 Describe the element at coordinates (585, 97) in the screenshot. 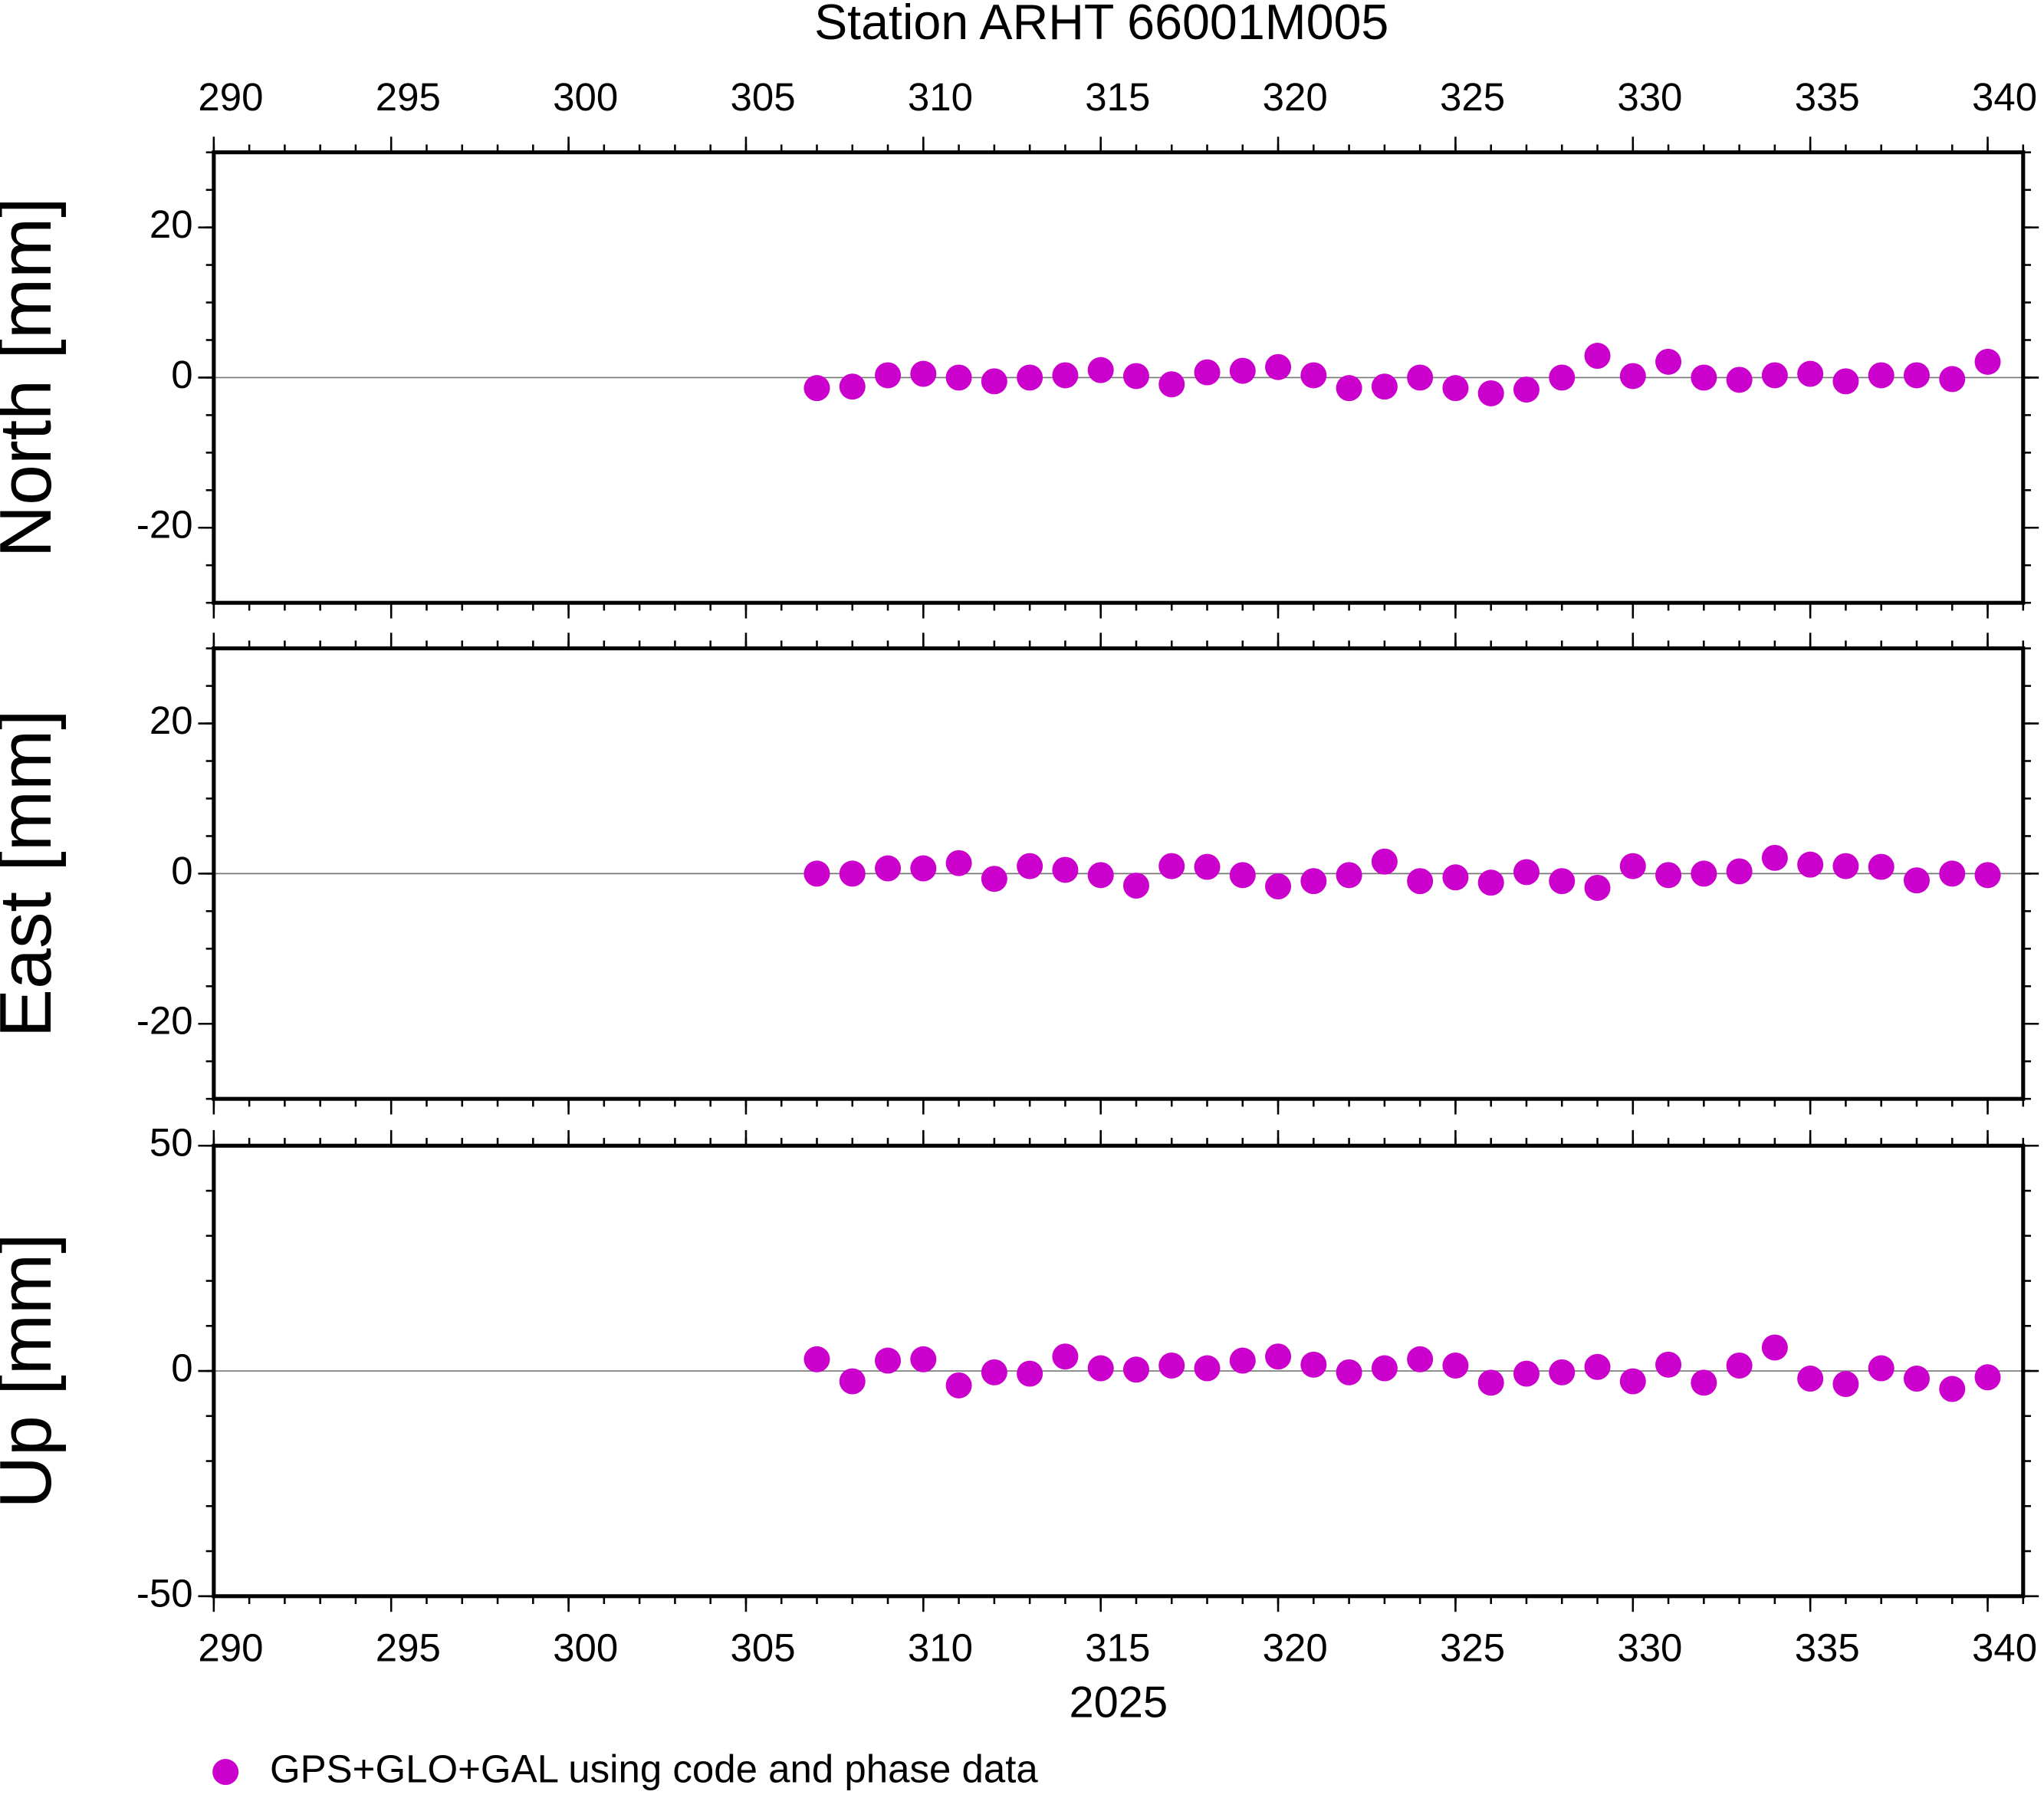

I see `x-tick-label: 300` at that location.